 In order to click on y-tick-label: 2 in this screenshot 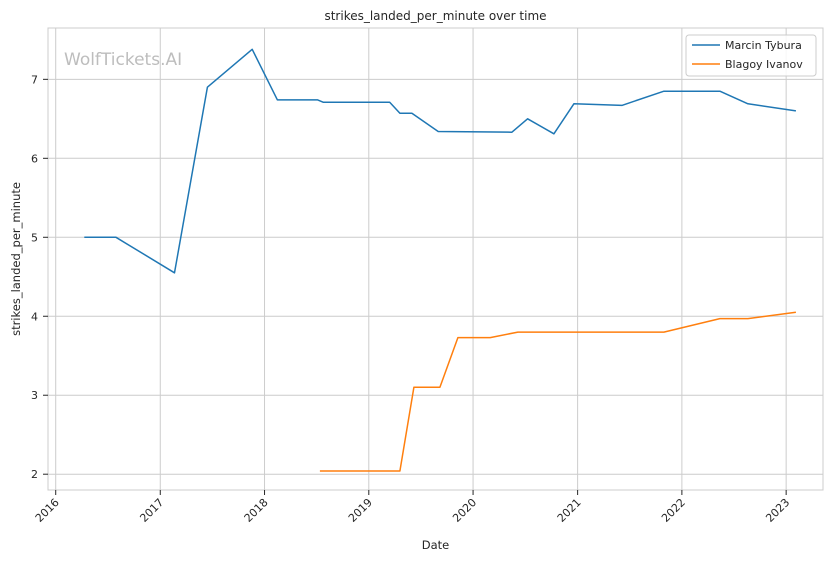, I will do `click(34, 474)`.